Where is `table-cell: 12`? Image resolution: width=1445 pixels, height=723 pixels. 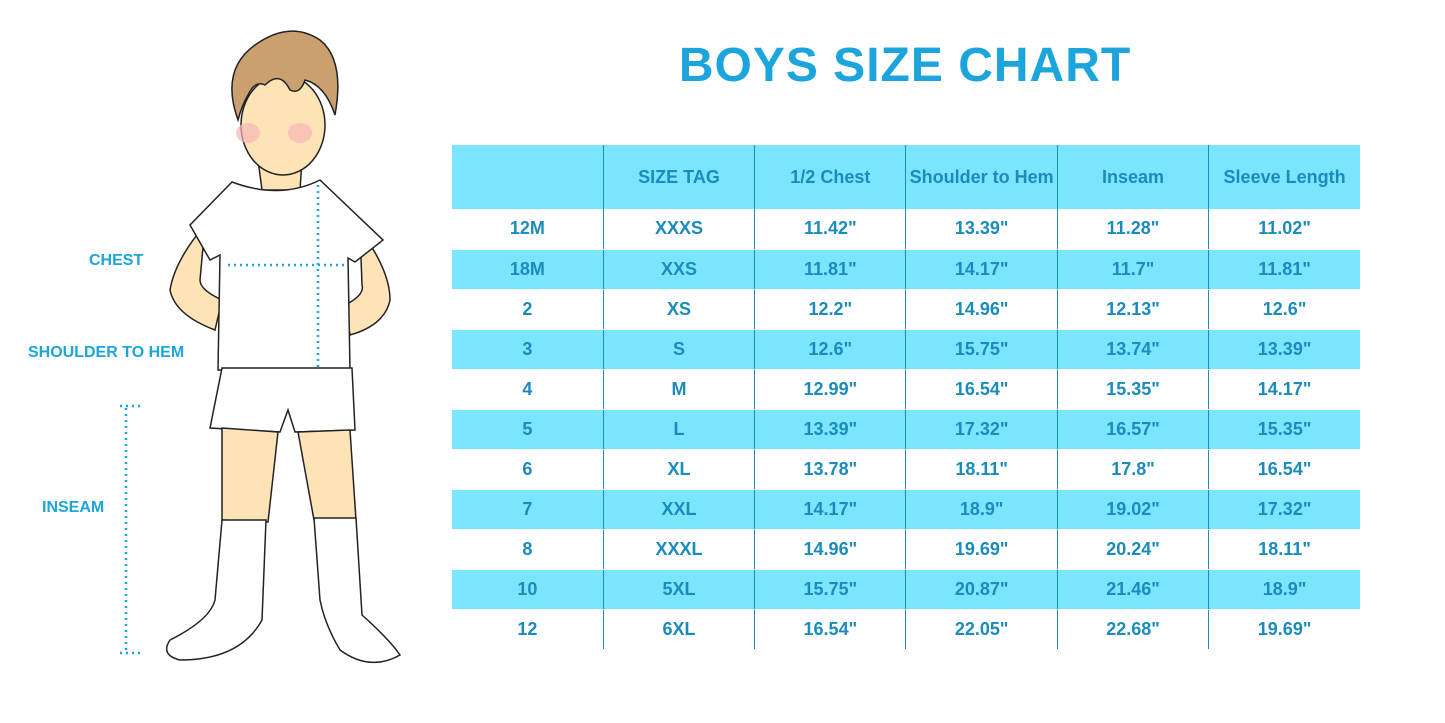
table-cell: 12 is located at coordinates (528, 629).